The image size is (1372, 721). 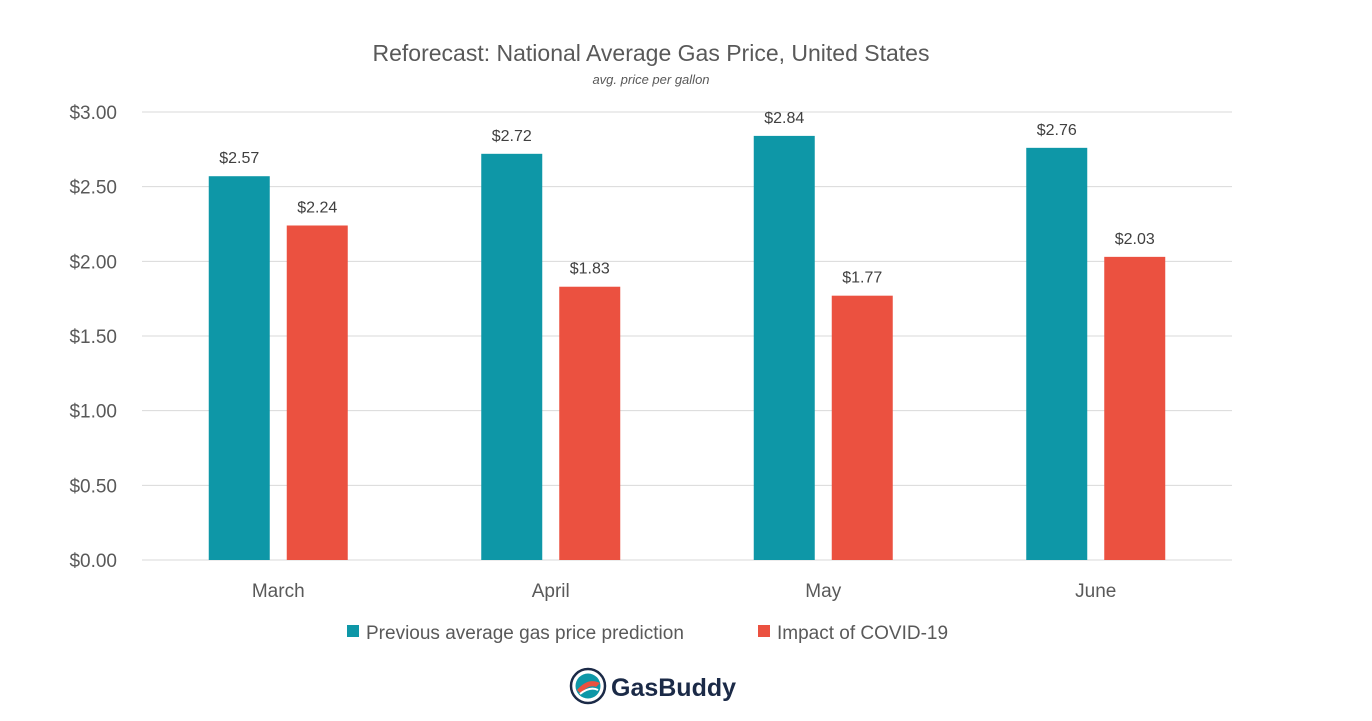 What do you see at coordinates (862, 427) in the screenshot?
I see `bar-covid-may` at bounding box center [862, 427].